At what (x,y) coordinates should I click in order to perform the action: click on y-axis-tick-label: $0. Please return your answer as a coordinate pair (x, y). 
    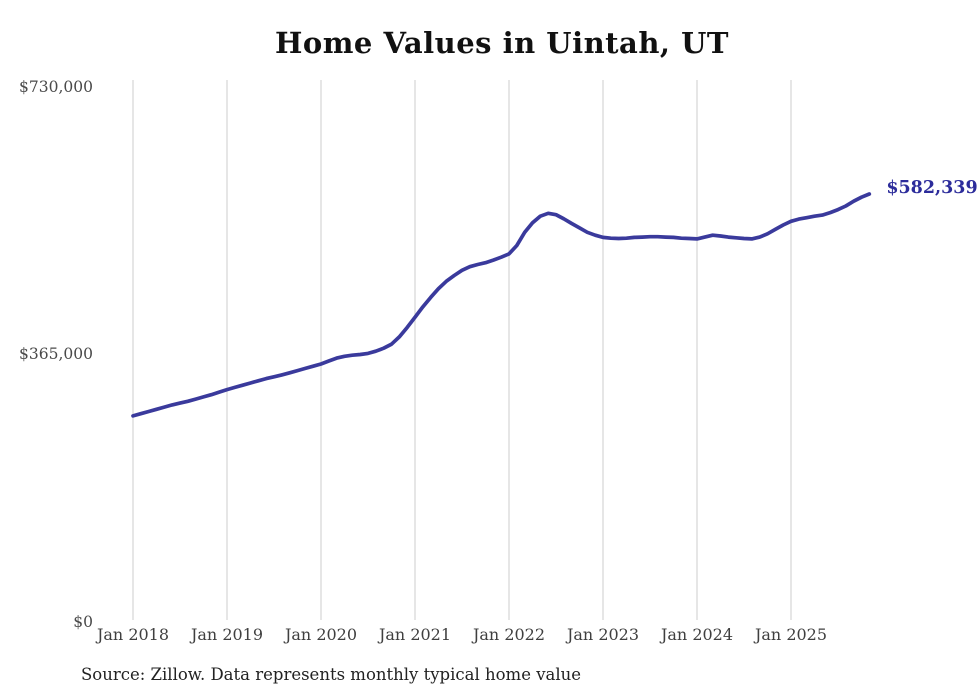
    Looking at the image, I should click on (83, 622).